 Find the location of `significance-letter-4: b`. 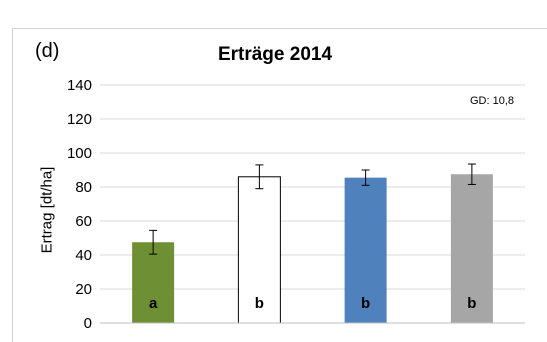

significance-letter-4: b is located at coordinates (471, 303).